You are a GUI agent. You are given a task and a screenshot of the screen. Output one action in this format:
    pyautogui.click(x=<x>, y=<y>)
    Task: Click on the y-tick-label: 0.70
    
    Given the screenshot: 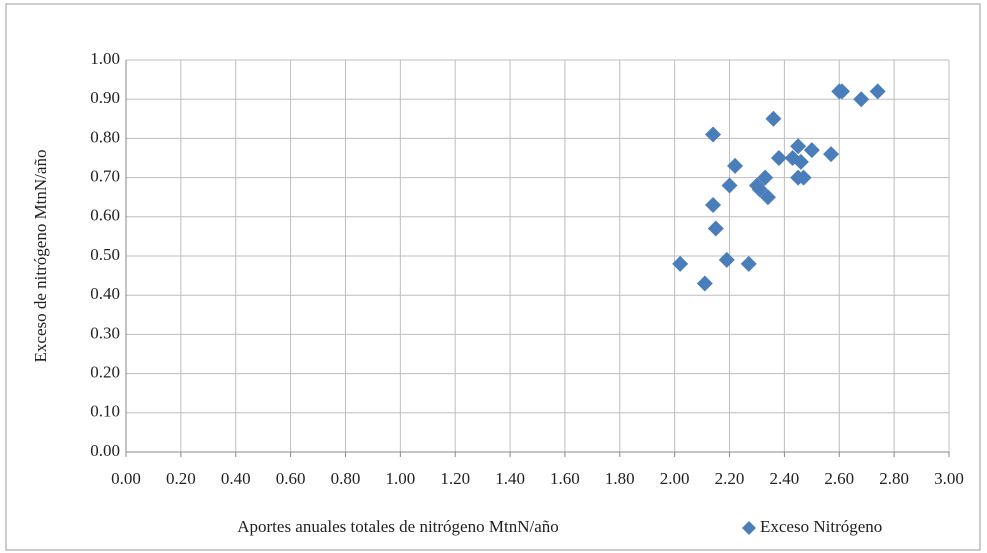 What is the action you would take?
    pyautogui.click(x=105, y=176)
    